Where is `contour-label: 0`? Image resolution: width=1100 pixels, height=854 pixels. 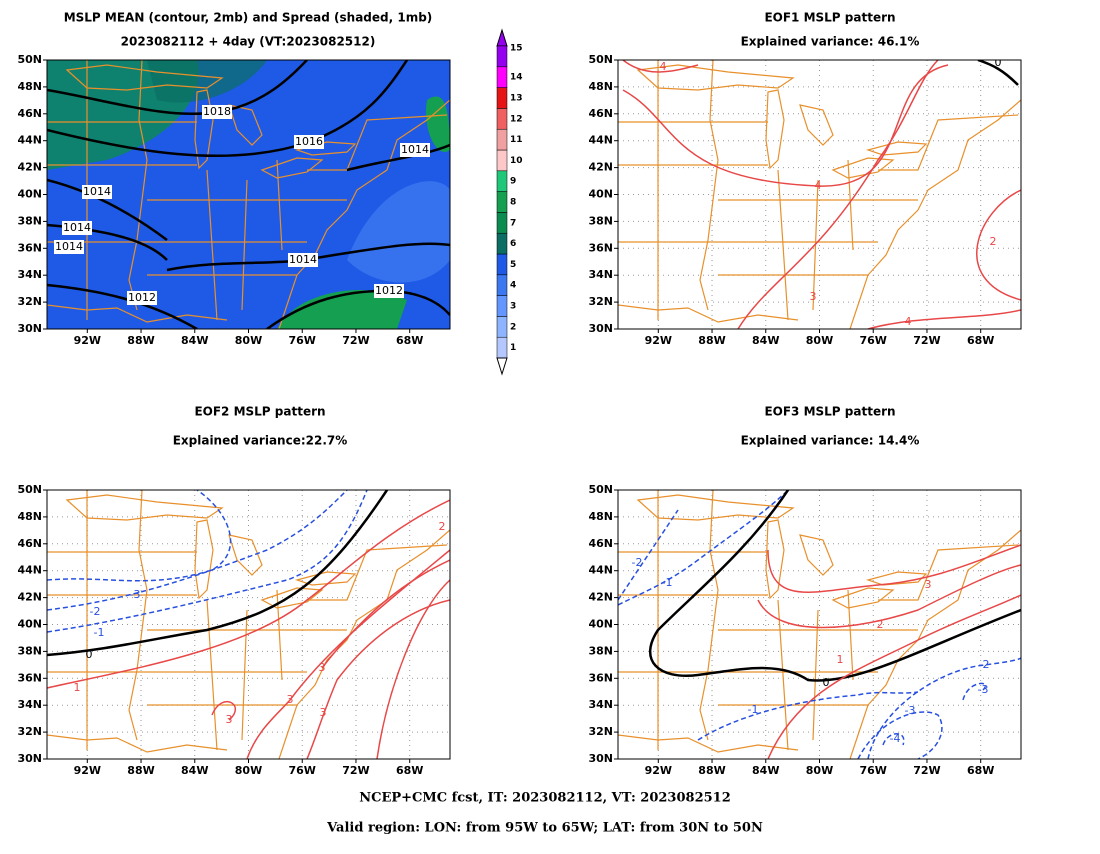
contour-label: 0 is located at coordinates (998, 62).